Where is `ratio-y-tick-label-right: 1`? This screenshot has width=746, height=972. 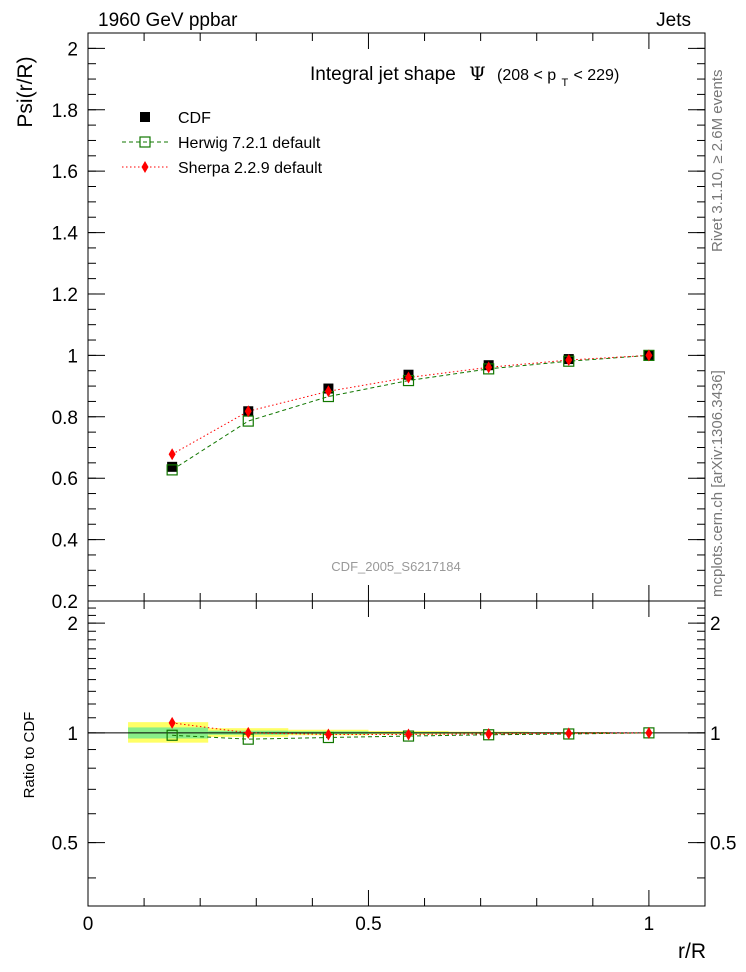
ratio-y-tick-label-right: 1 is located at coordinates (715, 734).